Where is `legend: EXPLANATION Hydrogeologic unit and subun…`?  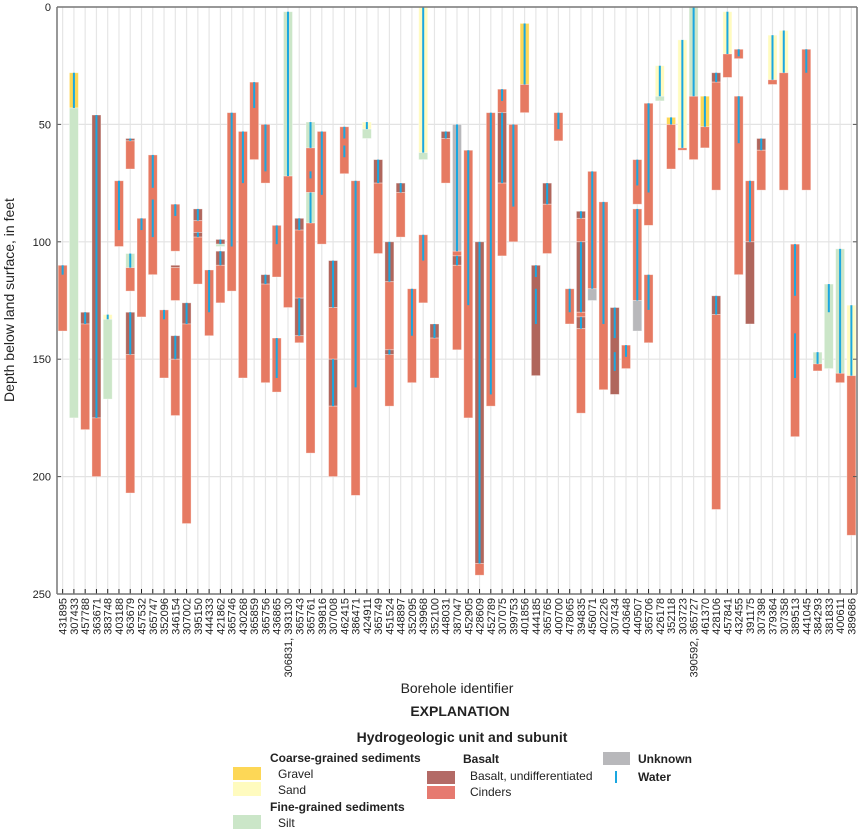
legend: EXPLANATION Hydrogeologic unit and subun… is located at coordinates (462, 766).